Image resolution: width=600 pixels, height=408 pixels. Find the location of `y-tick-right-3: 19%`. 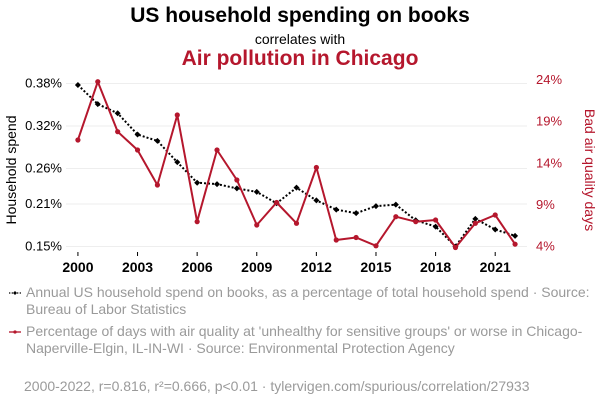

y-tick-right-3: 19% is located at coordinates (549, 121).